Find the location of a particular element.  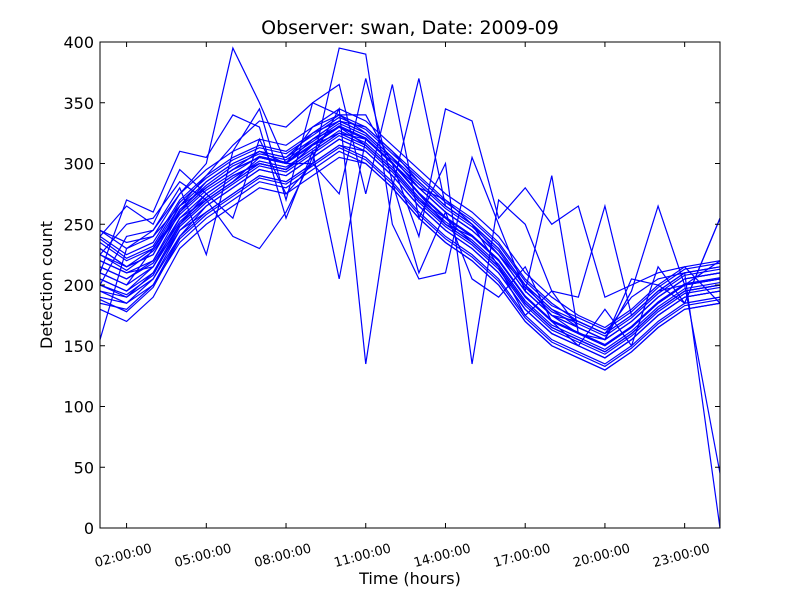

y-tick-label-7: 300 is located at coordinates (78, 164).